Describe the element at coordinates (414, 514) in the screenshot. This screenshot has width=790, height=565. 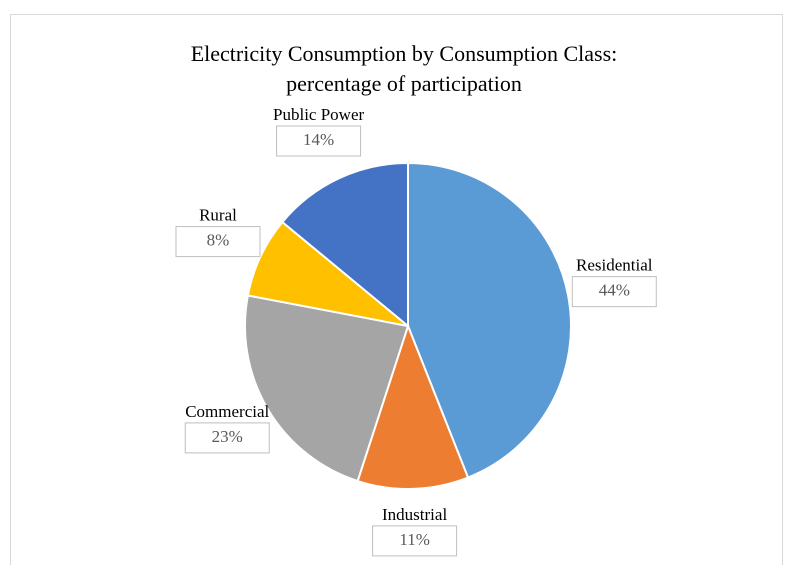
I see `slice-label: Industrial` at that location.